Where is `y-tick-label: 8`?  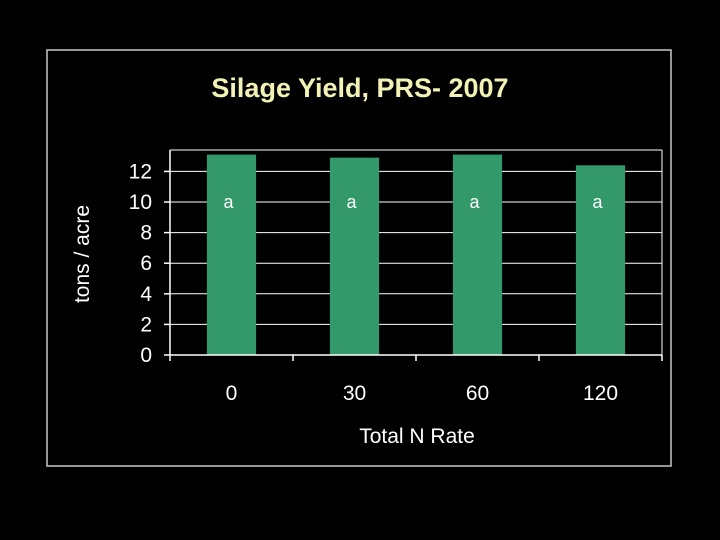
y-tick-label: 8 is located at coordinates (146, 233).